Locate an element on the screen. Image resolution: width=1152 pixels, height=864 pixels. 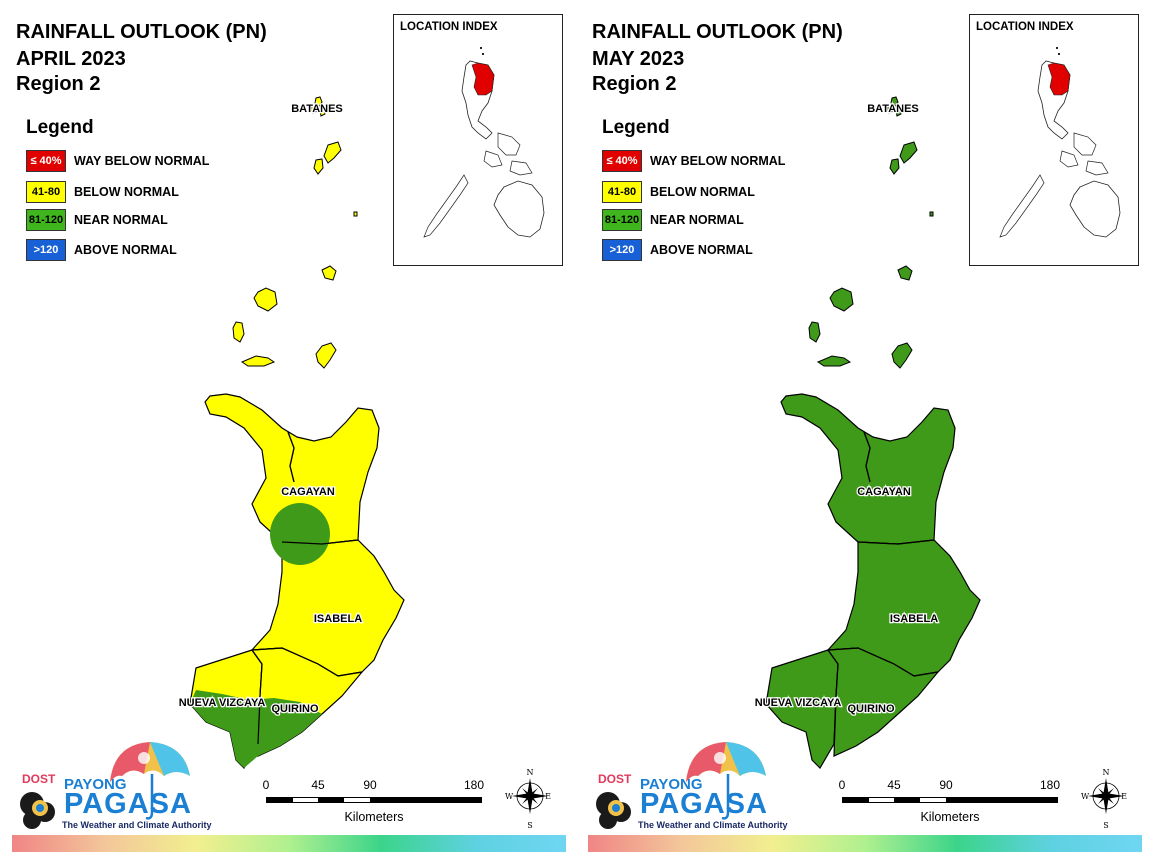
legend-label: NEAR NORMAL is located at coordinates (121, 220).